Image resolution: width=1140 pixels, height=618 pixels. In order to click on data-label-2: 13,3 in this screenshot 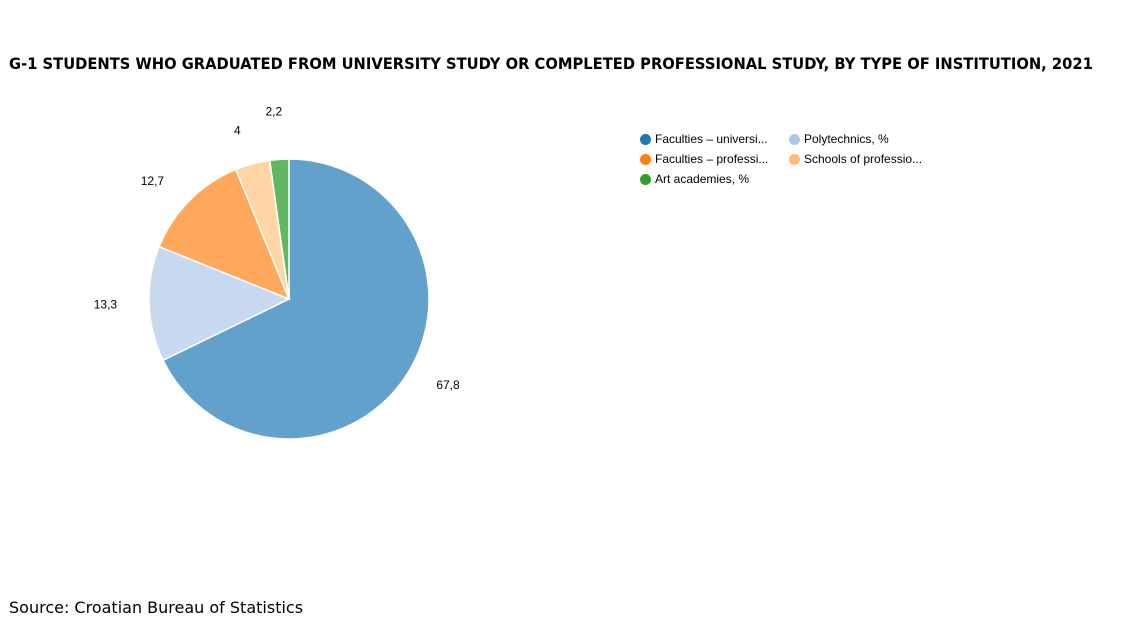, I will do `click(106, 305)`.